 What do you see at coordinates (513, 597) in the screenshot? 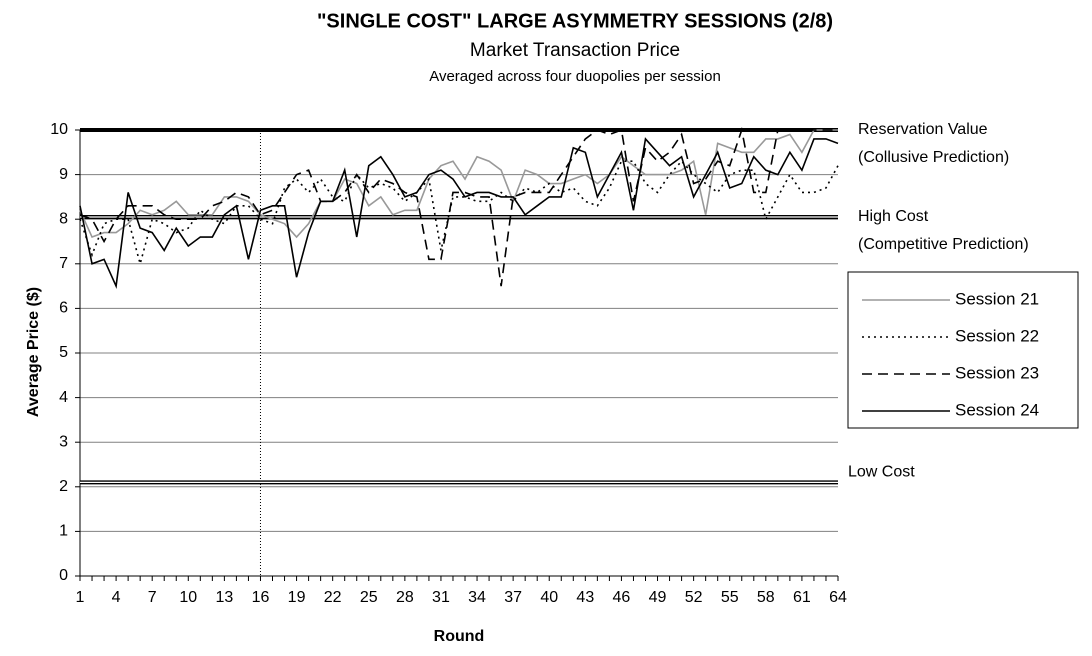
I see `x-tick-label: 37` at bounding box center [513, 597].